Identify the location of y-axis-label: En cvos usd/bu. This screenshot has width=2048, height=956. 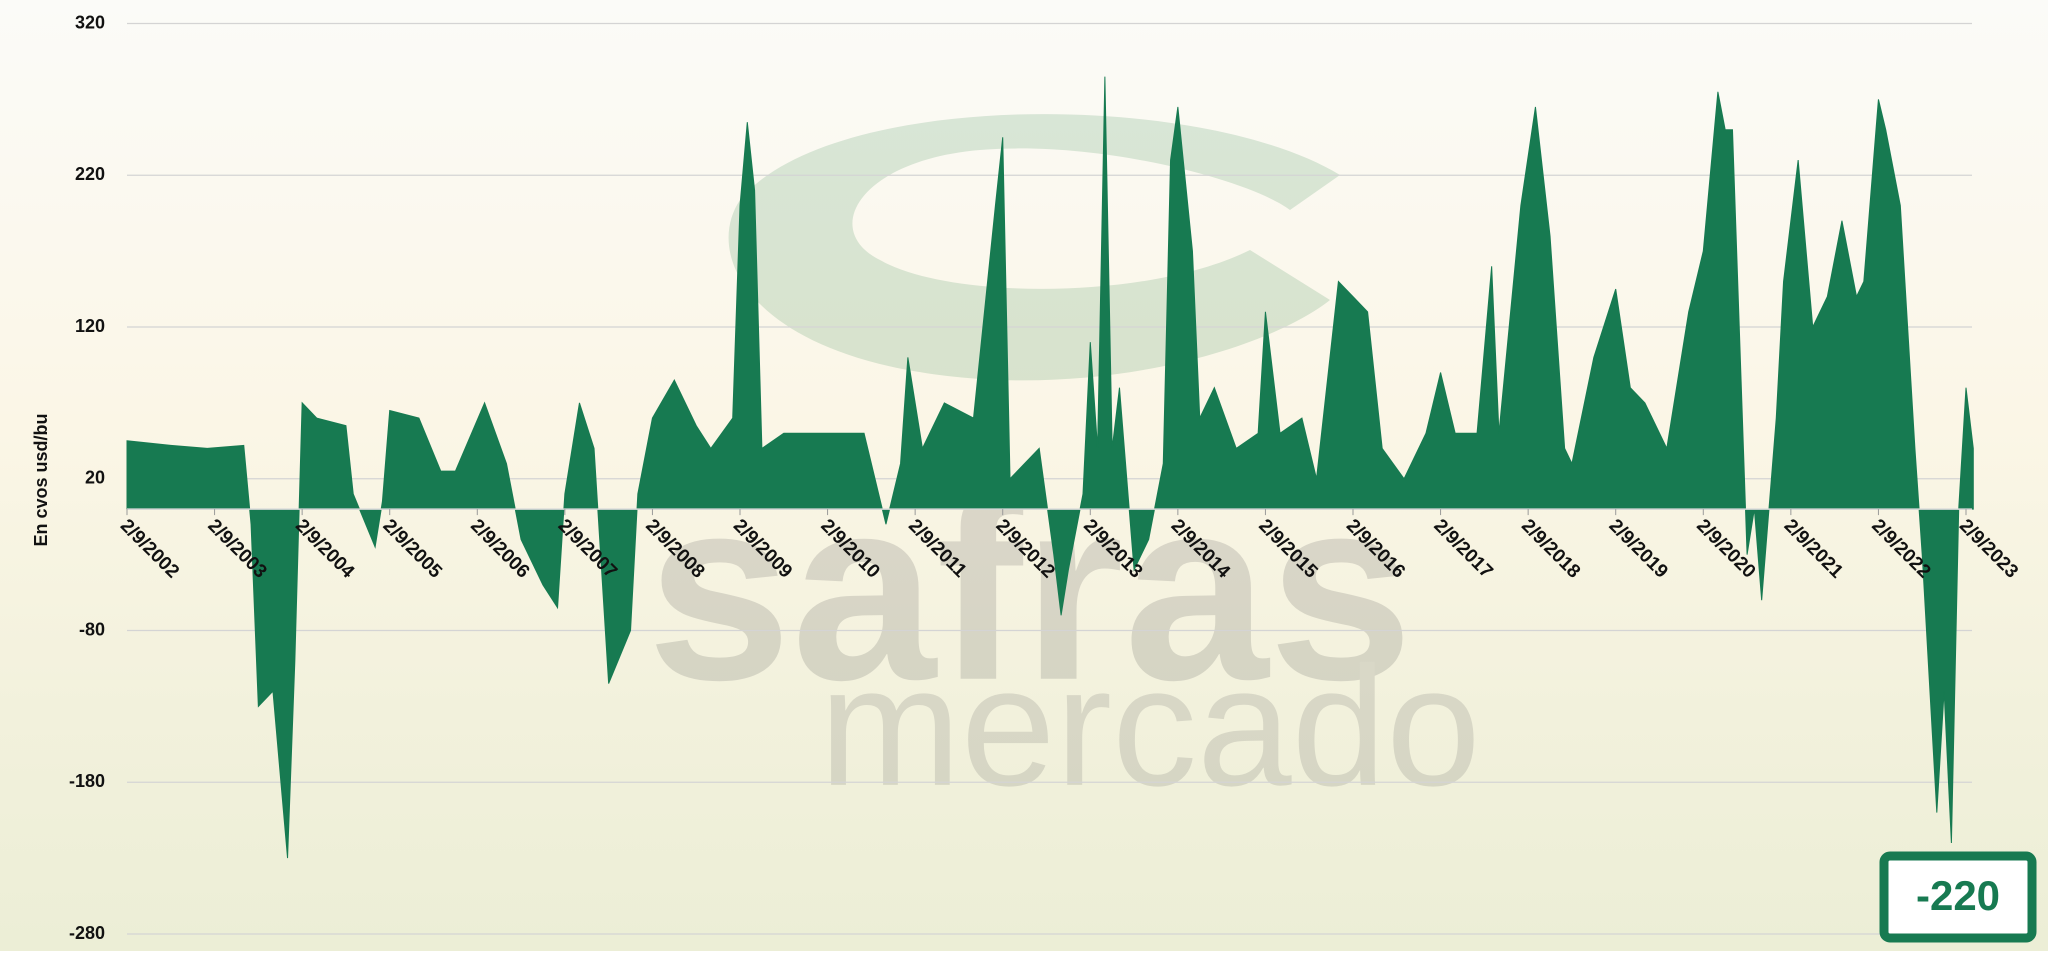
(41, 479).